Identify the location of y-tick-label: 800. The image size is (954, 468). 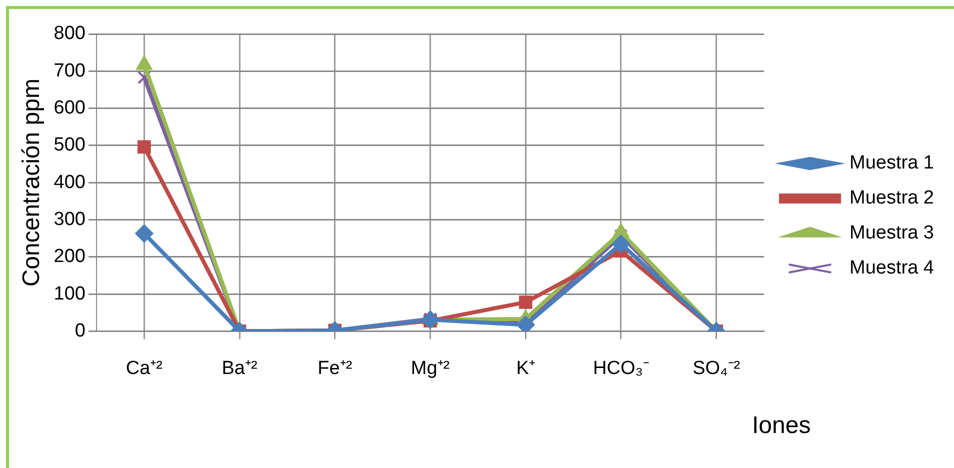
(70, 33).